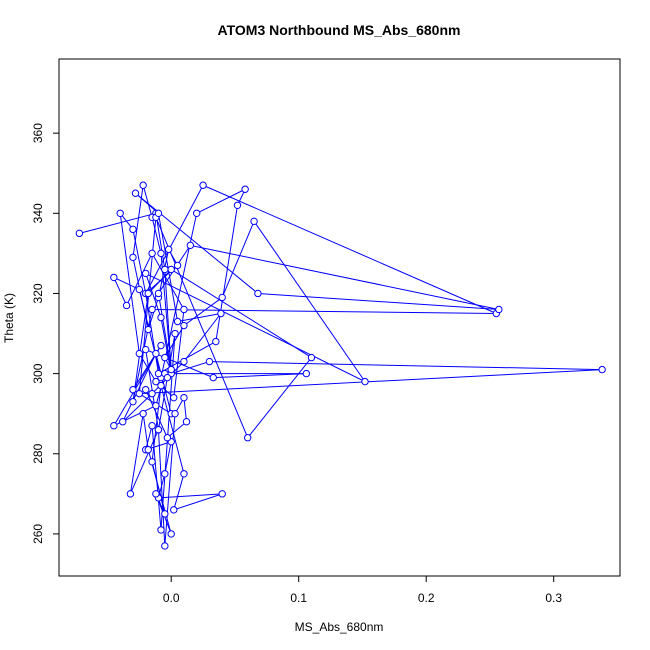 This screenshot has height=650, width=650. What do you see at coordinates (339, 30) in the screenshot?
I see `chart-title: ATOM3 Northbound MS_Abs_680nm` at bounding box center [339, 30].